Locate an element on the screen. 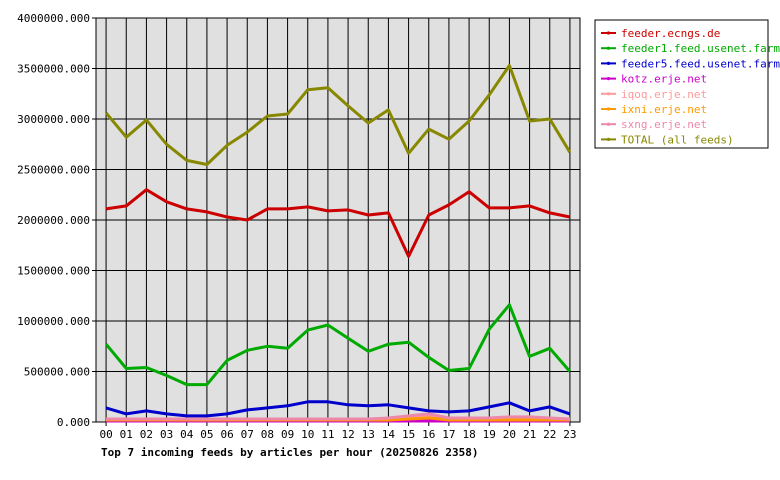 The height and width of the screenshot is (480, 780). x-tick-label: 20 is located at coordinates (509, 434).